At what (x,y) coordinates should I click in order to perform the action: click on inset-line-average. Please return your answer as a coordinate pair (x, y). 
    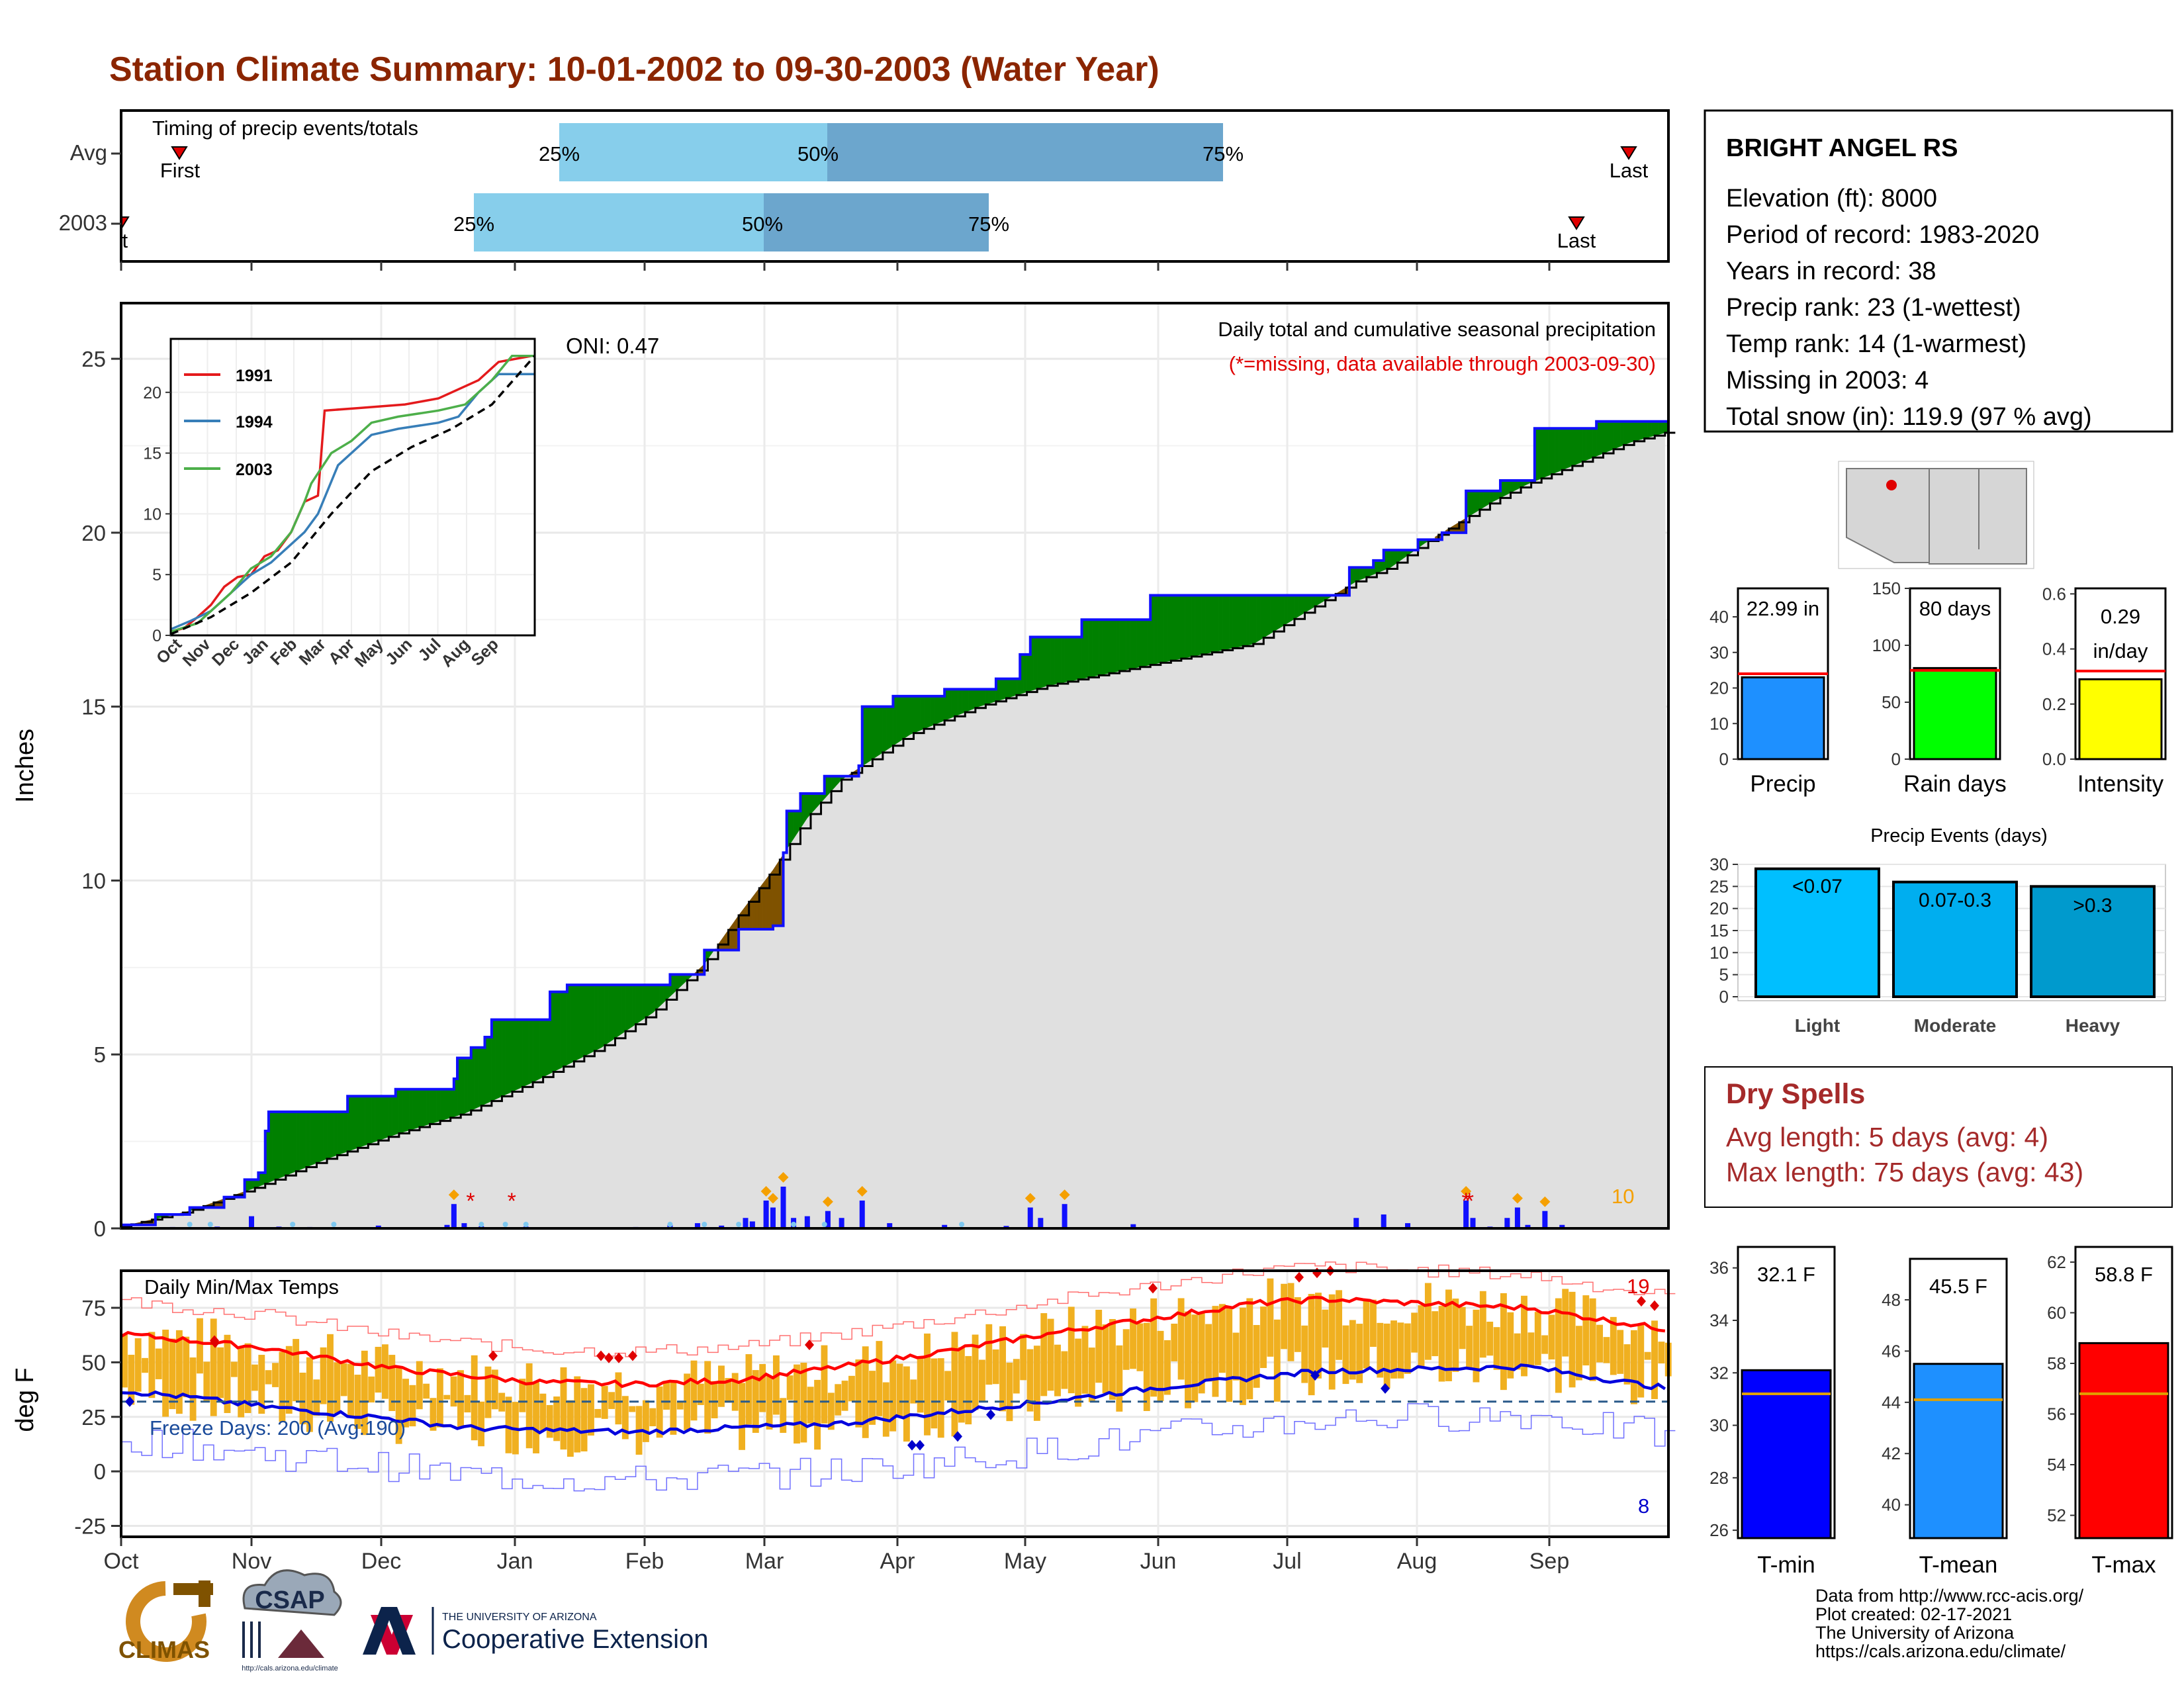
    Looking at the image, I should click on (353, 495).